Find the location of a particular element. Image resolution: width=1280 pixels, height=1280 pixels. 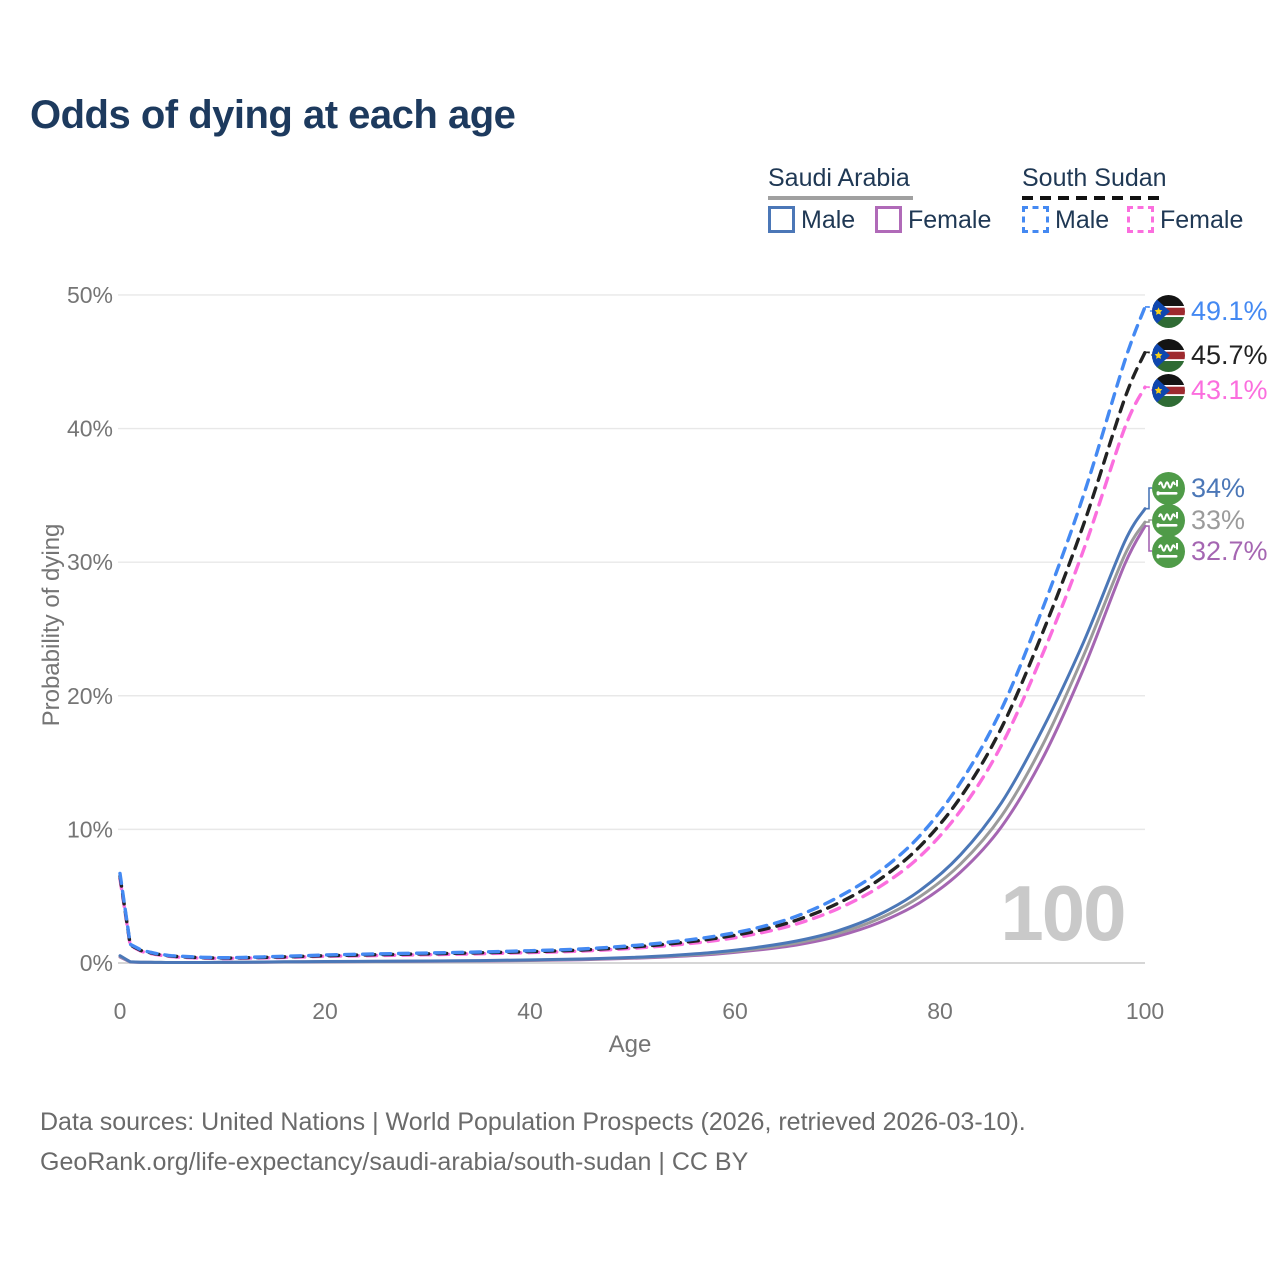

chart-title: Odds of dying at each age is located at coordinates (273, 115).